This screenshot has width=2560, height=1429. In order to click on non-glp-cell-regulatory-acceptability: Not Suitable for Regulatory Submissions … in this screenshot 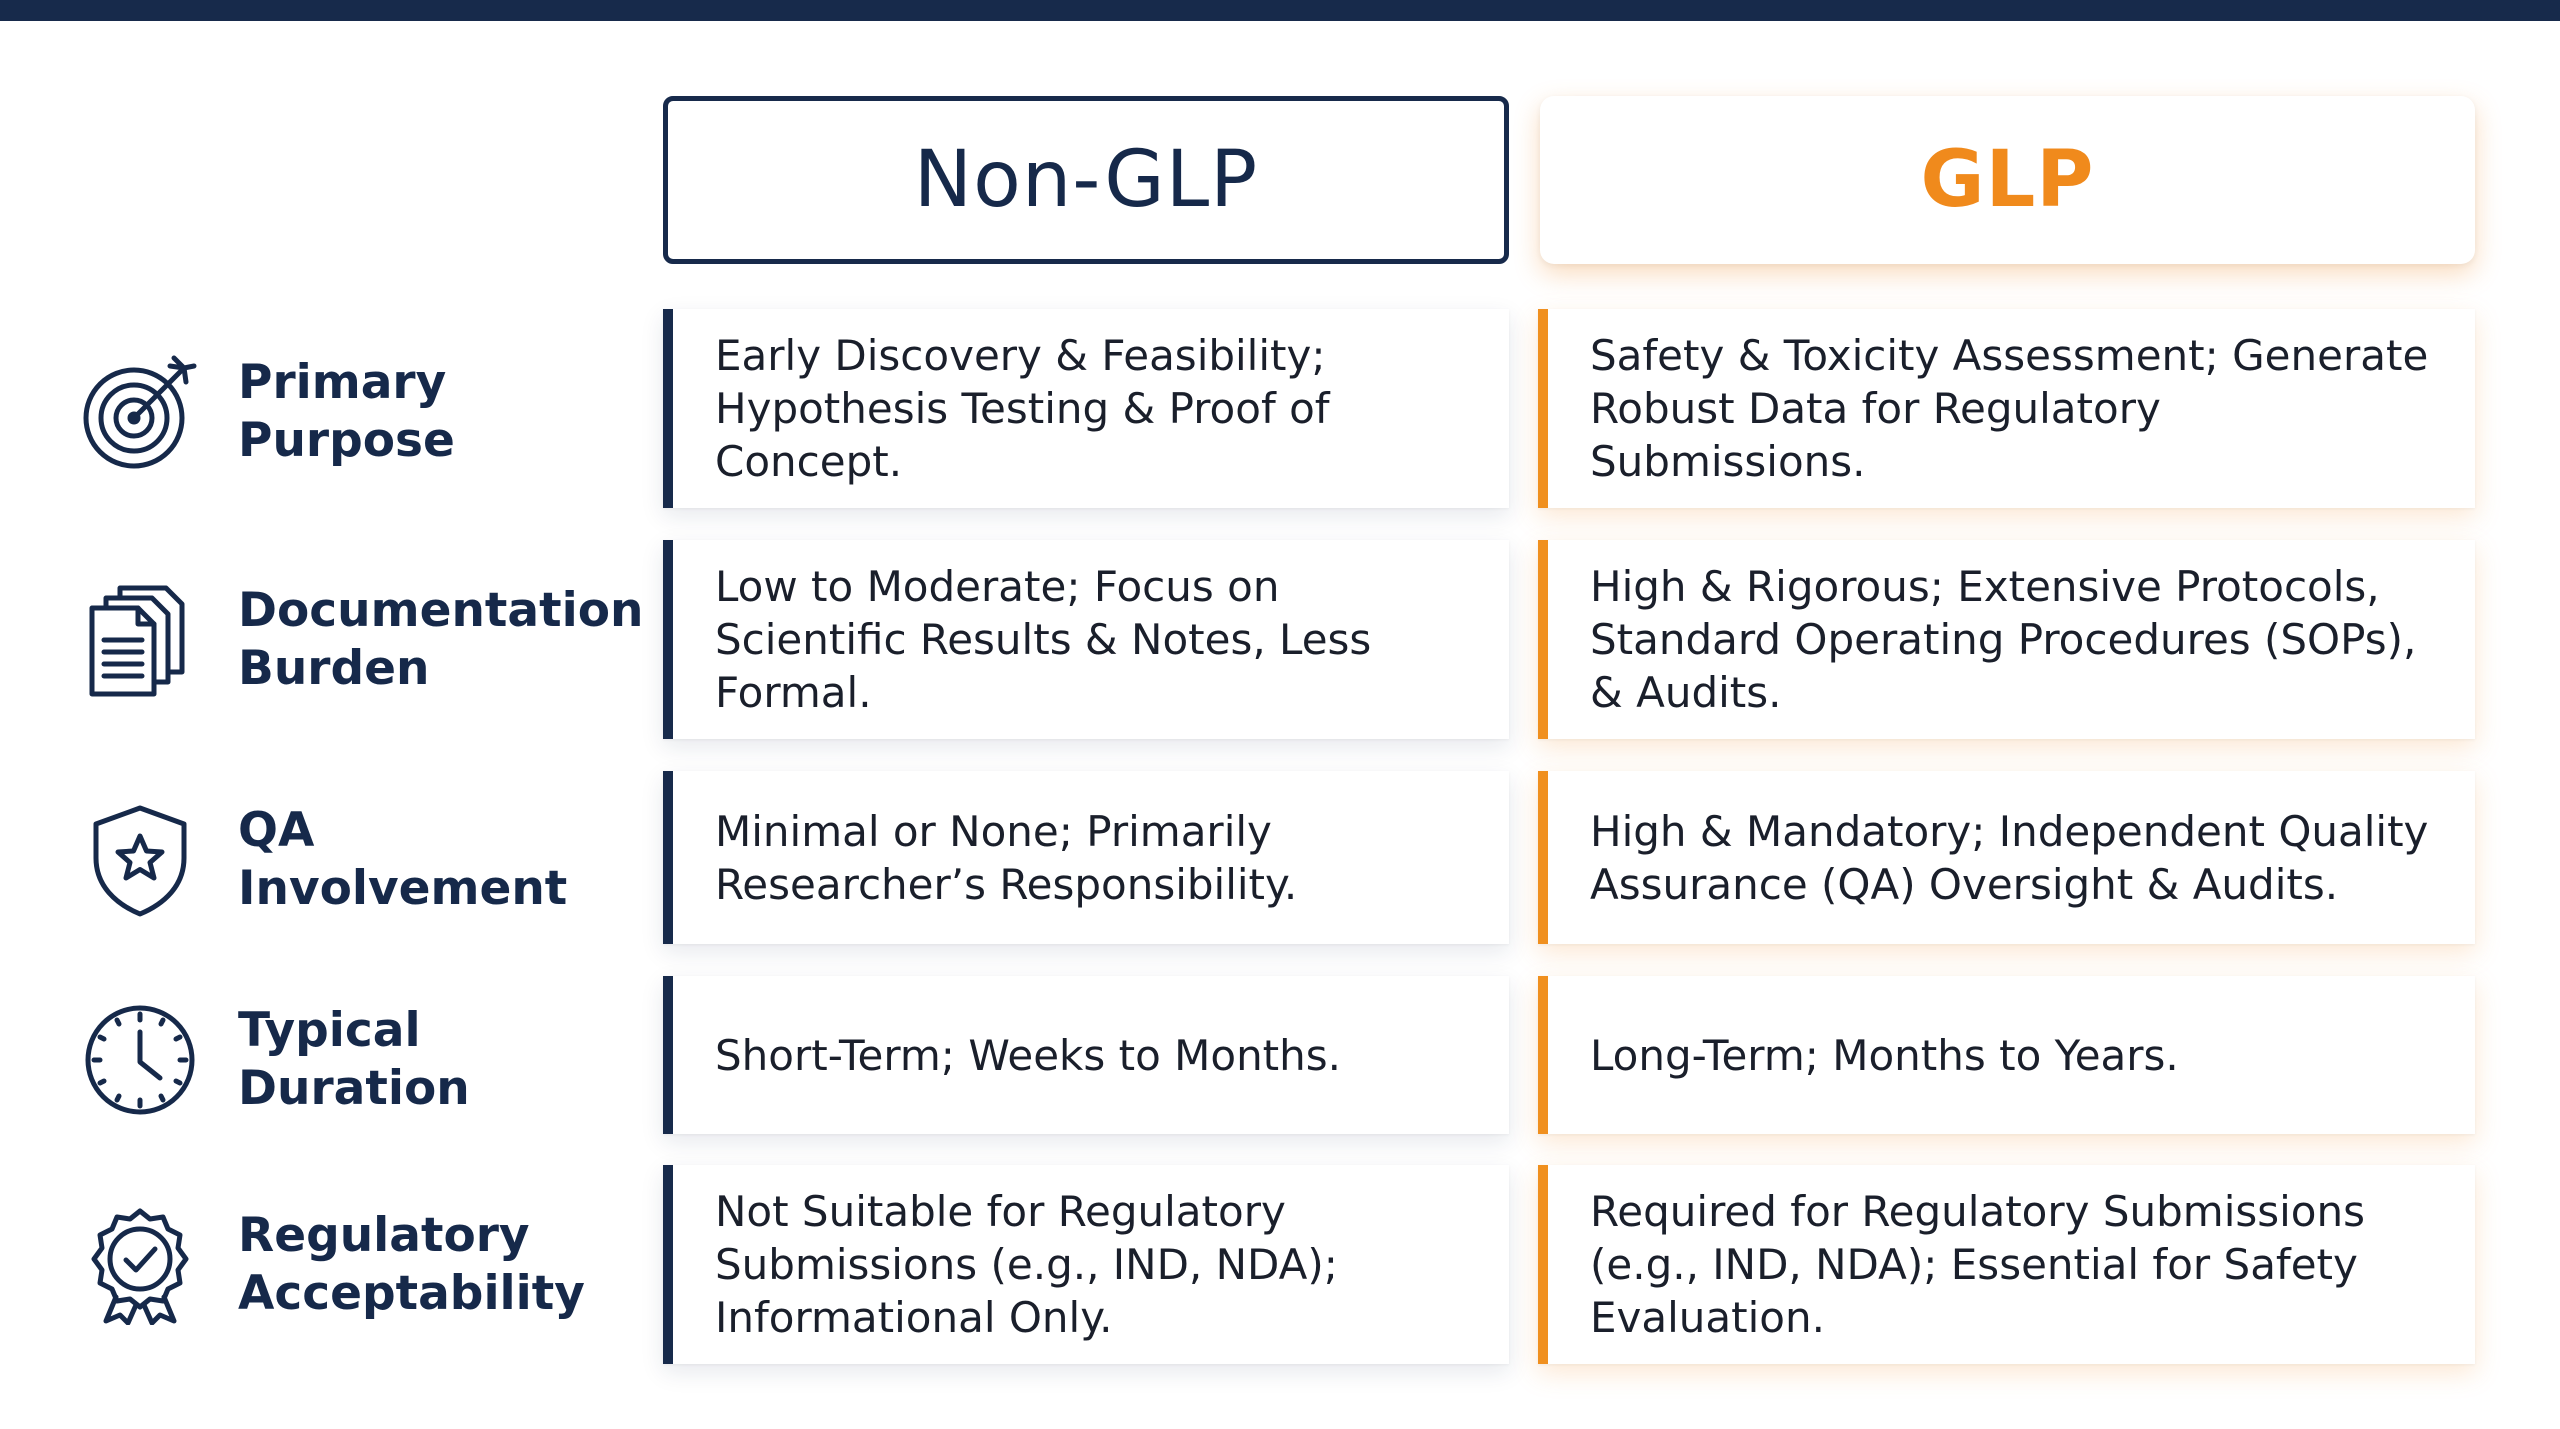, I will do `click(1086, 1264)`.